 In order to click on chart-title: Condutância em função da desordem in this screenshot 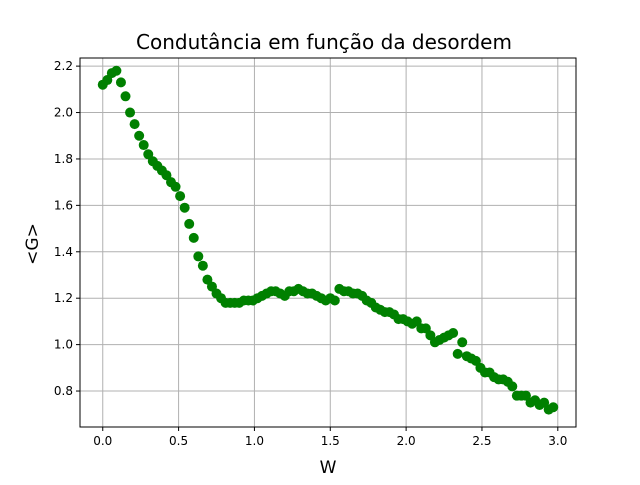, I will do `click(324, 42)`.